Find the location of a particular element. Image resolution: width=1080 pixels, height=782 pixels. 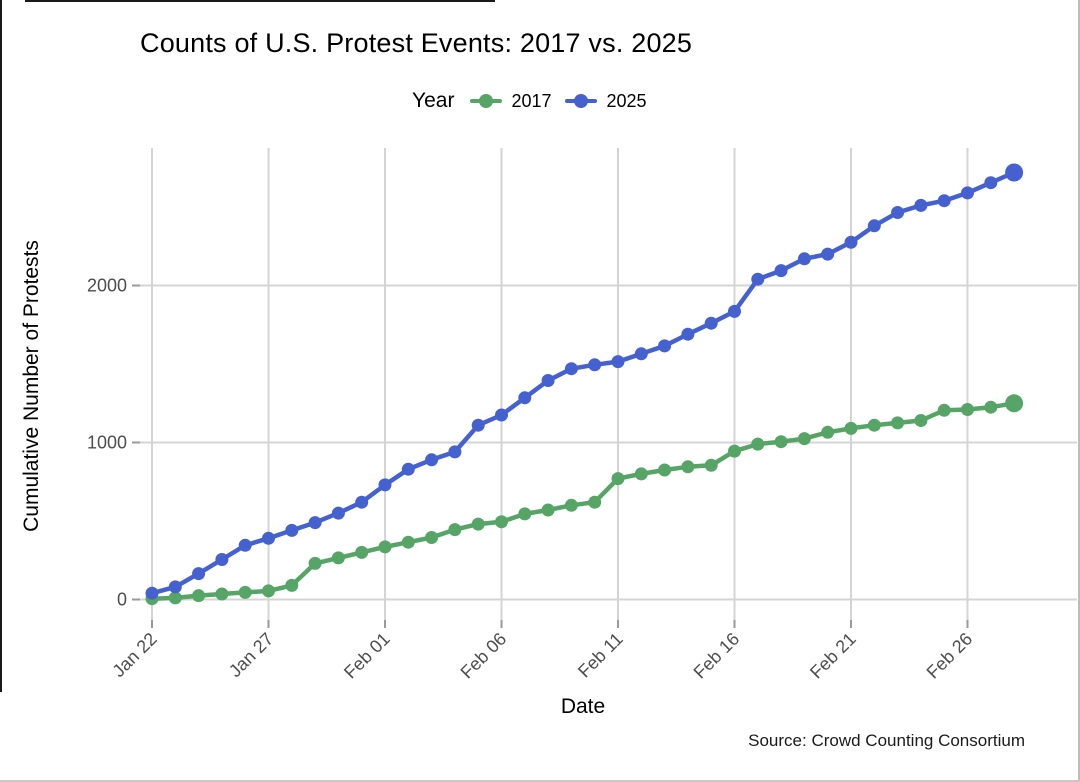

x-tick-label: Feb 11 is located at coordinates (600, 655).